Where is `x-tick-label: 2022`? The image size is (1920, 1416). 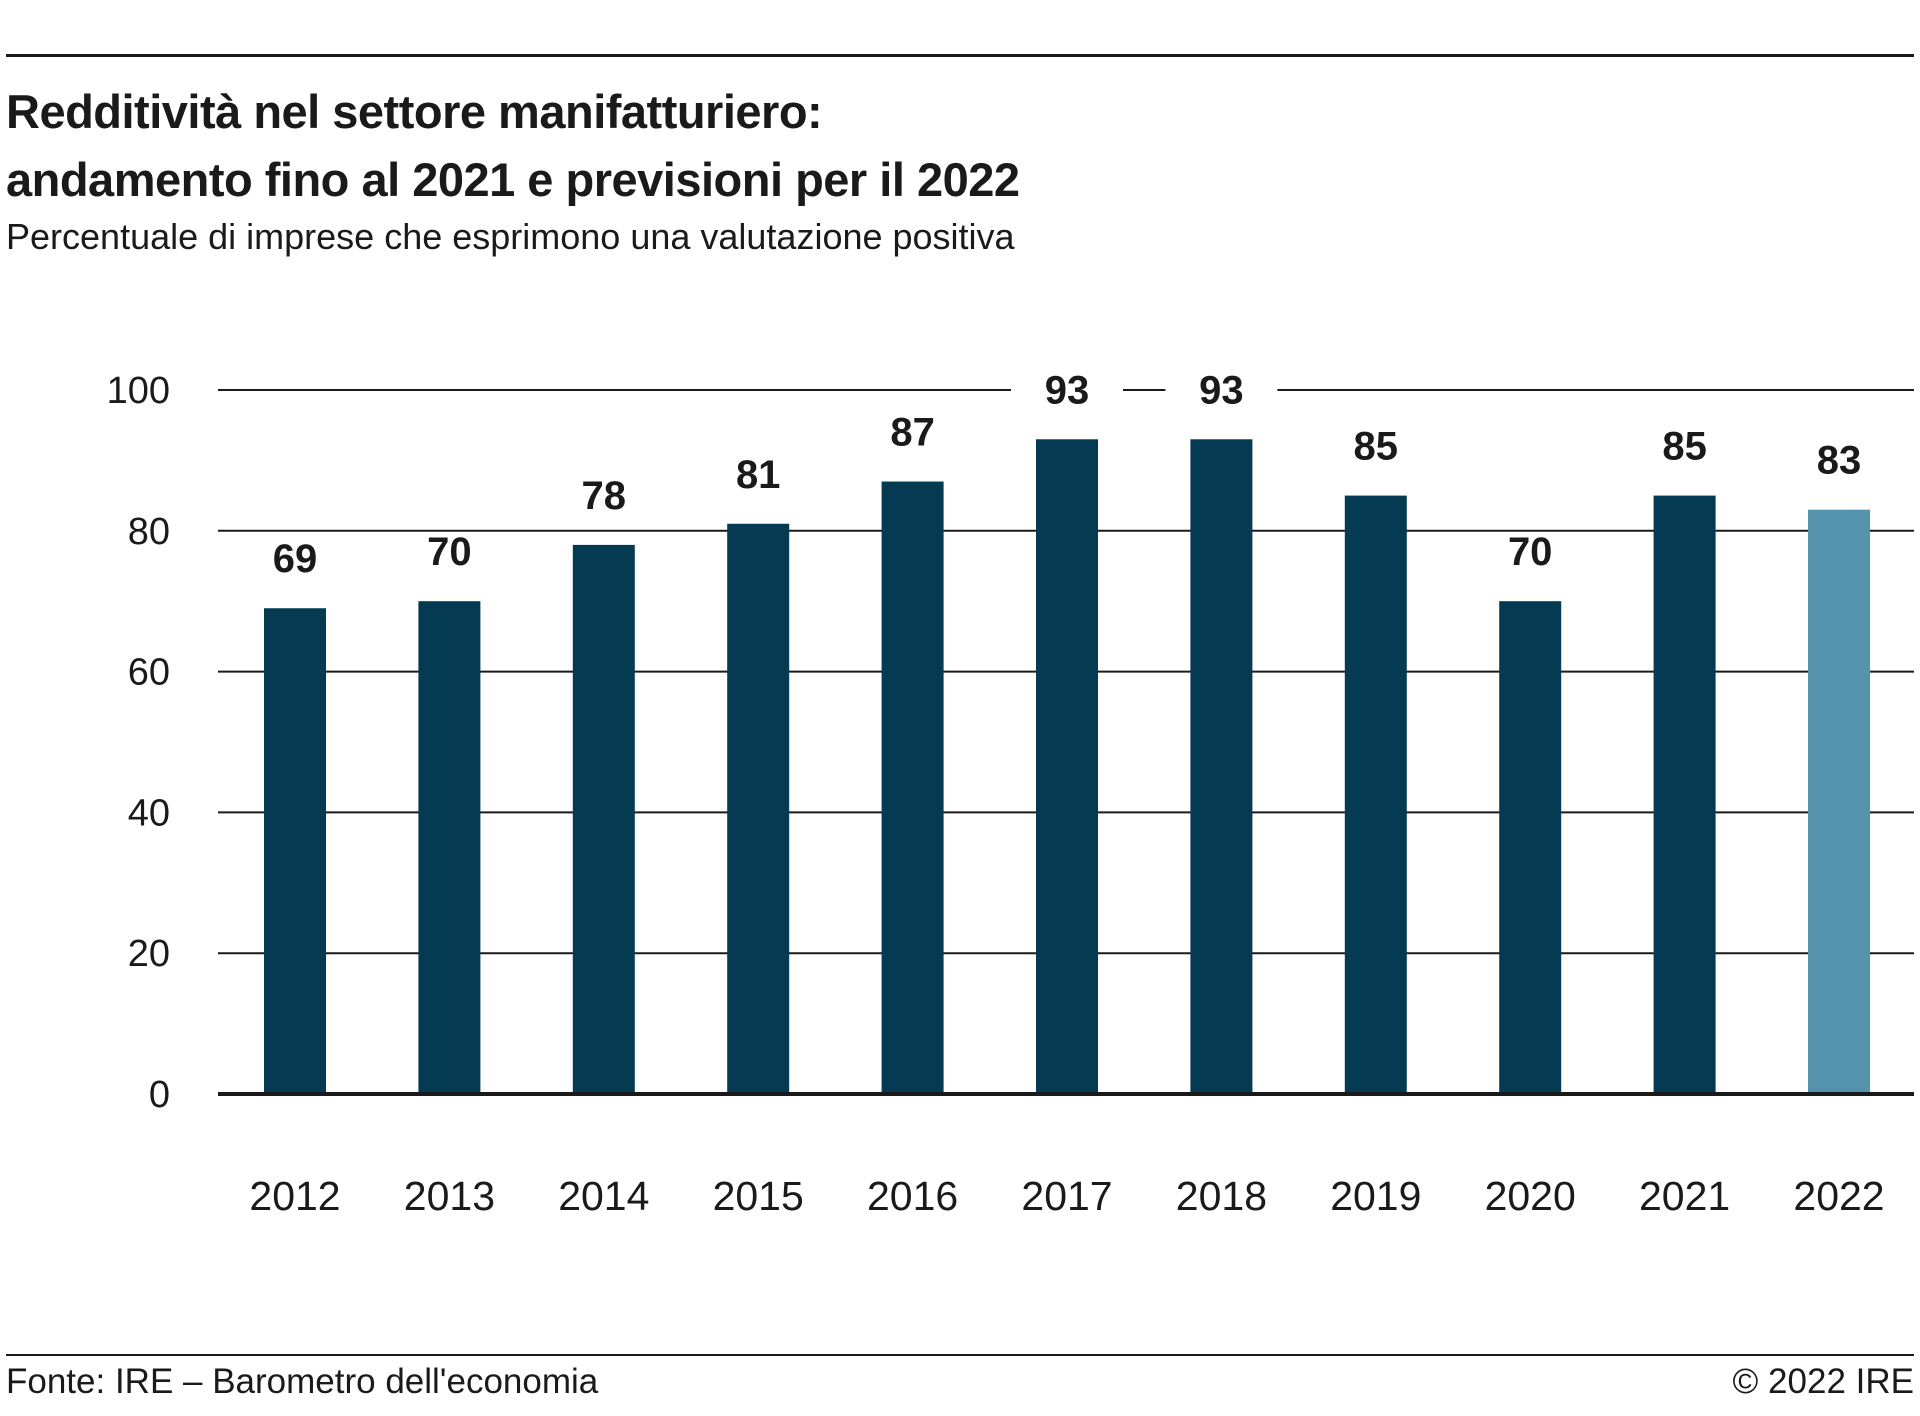 x-tick-label: 2022 is located at coordinates (1838, 1196).